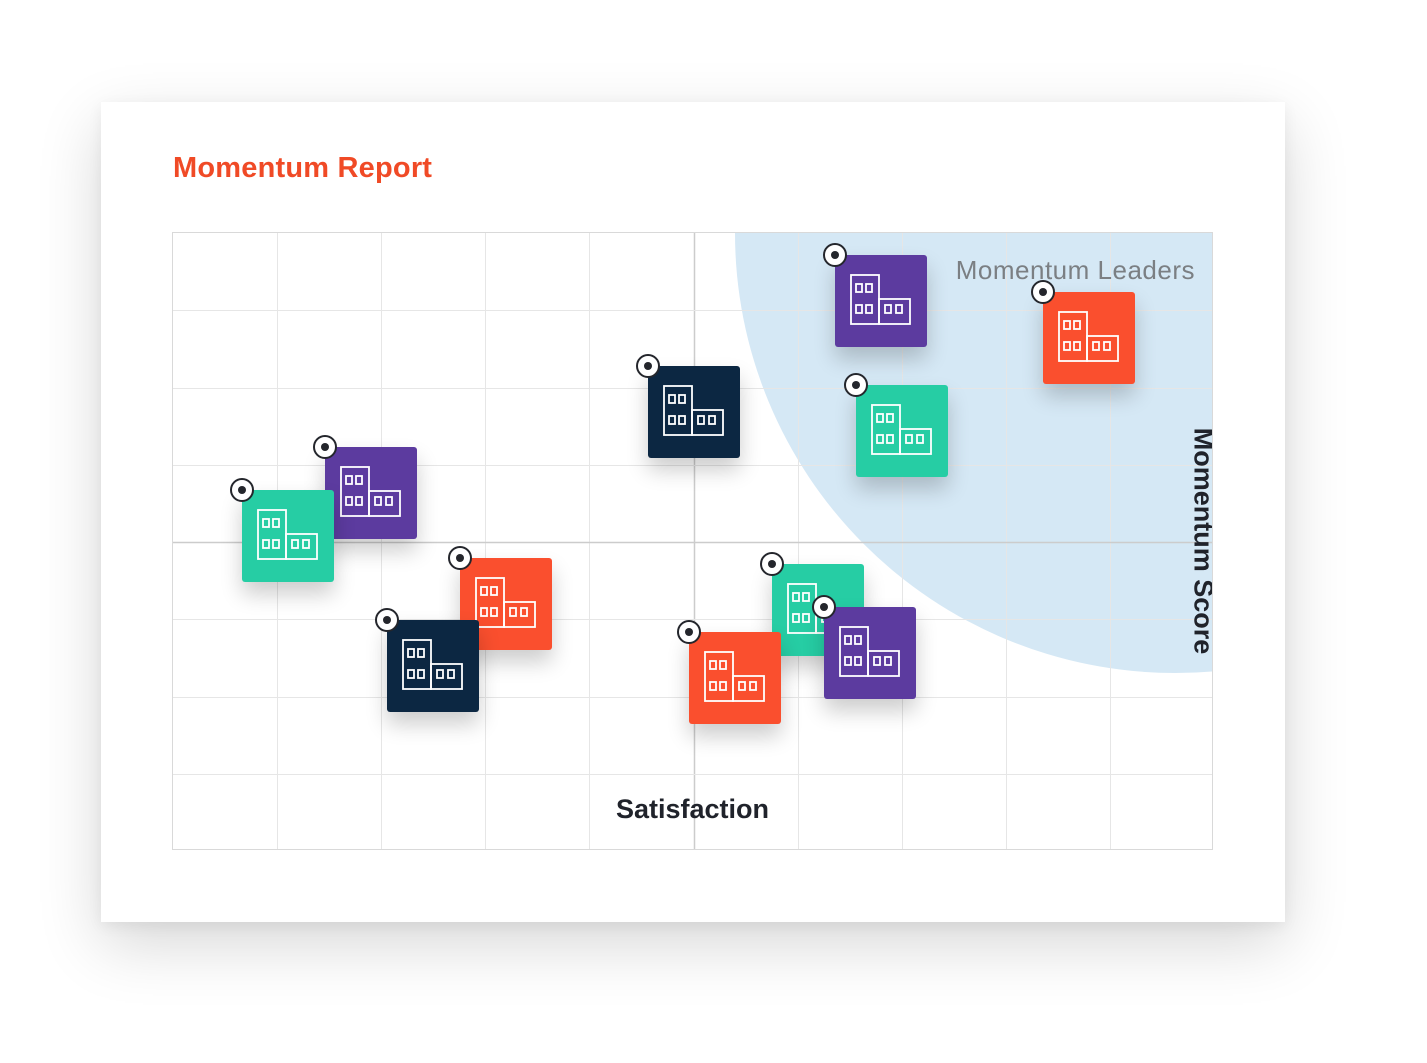 The image size is (1427, 1063). I want to click on report-title: Momentum Report, so click(303, 168).